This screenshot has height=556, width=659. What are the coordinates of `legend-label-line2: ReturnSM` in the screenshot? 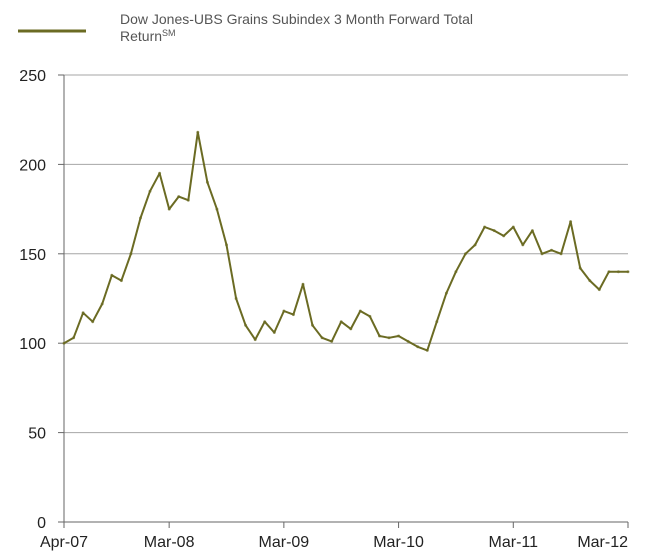 It's located at (148, 36).